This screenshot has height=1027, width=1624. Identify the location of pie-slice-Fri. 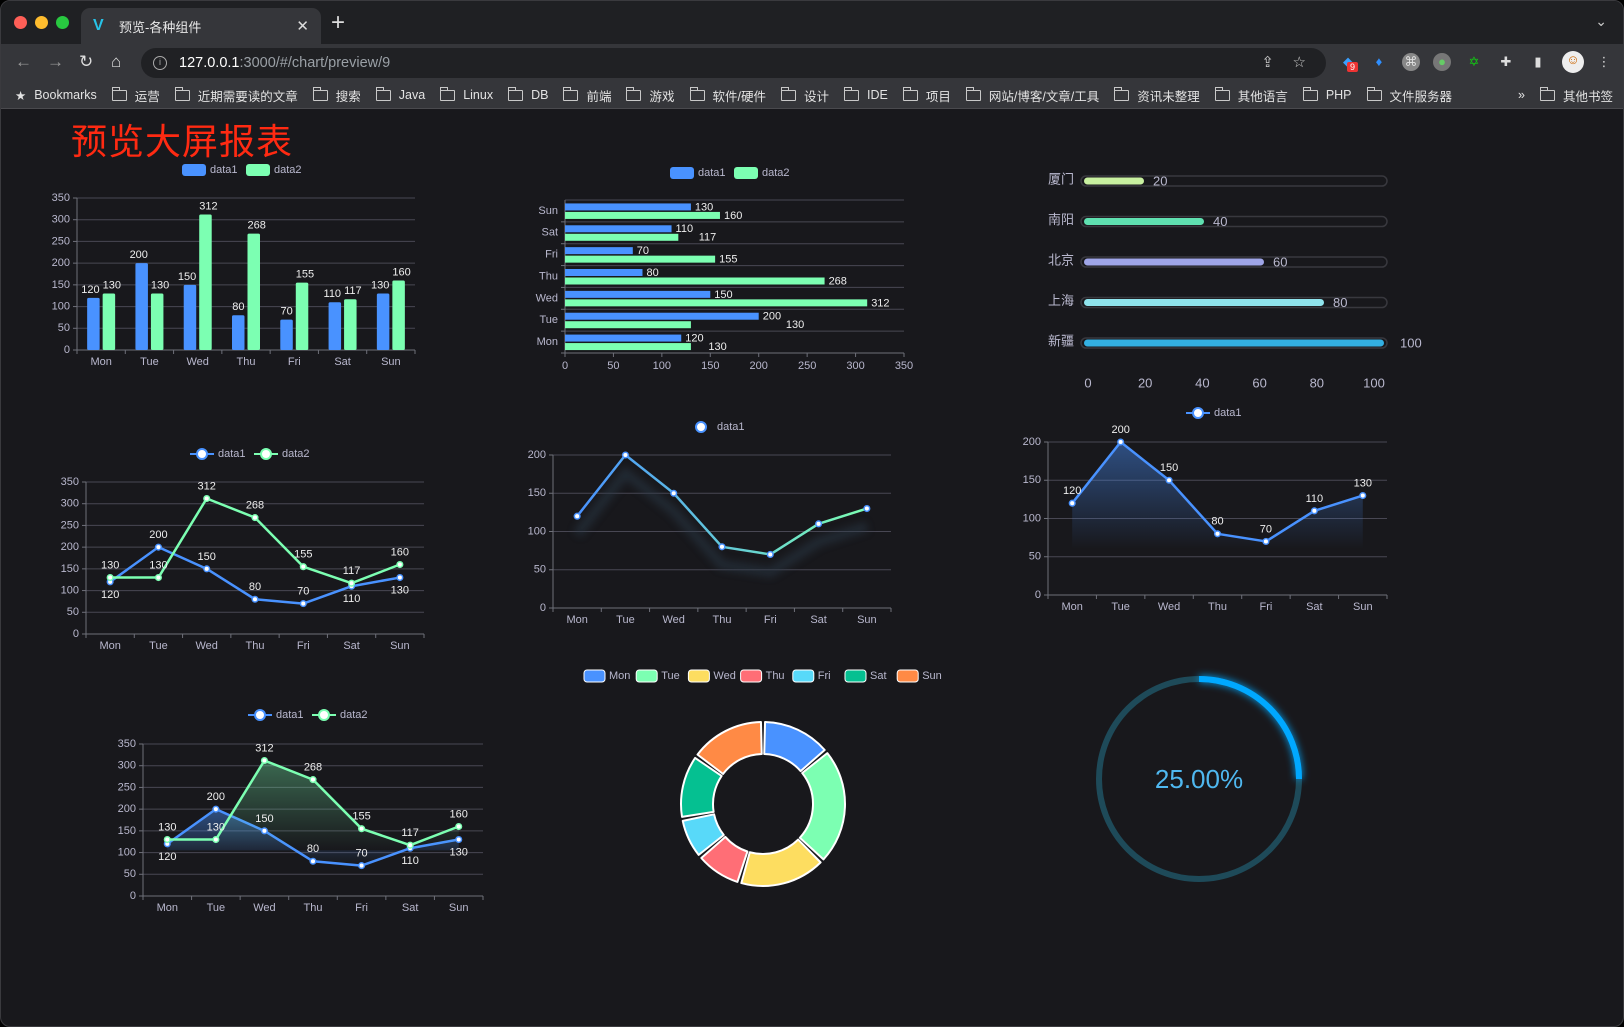
(703, 834).